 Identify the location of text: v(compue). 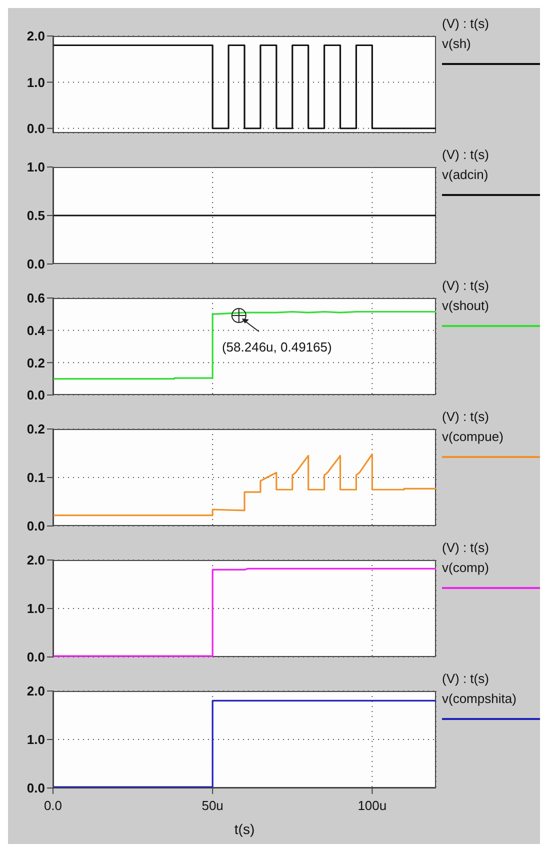
(473, 436).